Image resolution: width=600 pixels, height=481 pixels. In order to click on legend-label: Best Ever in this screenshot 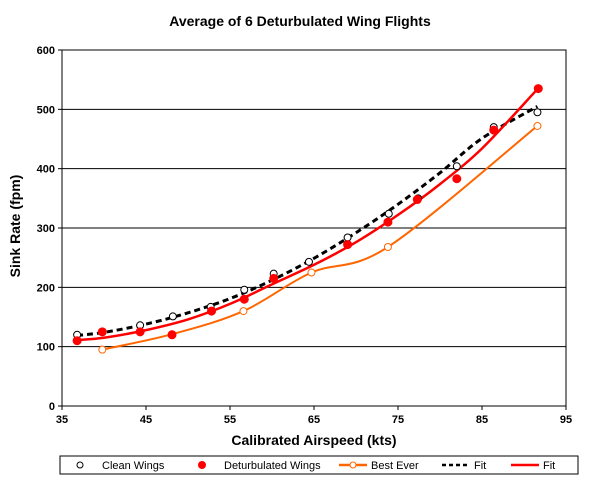, I will do `click(395, 466)`.